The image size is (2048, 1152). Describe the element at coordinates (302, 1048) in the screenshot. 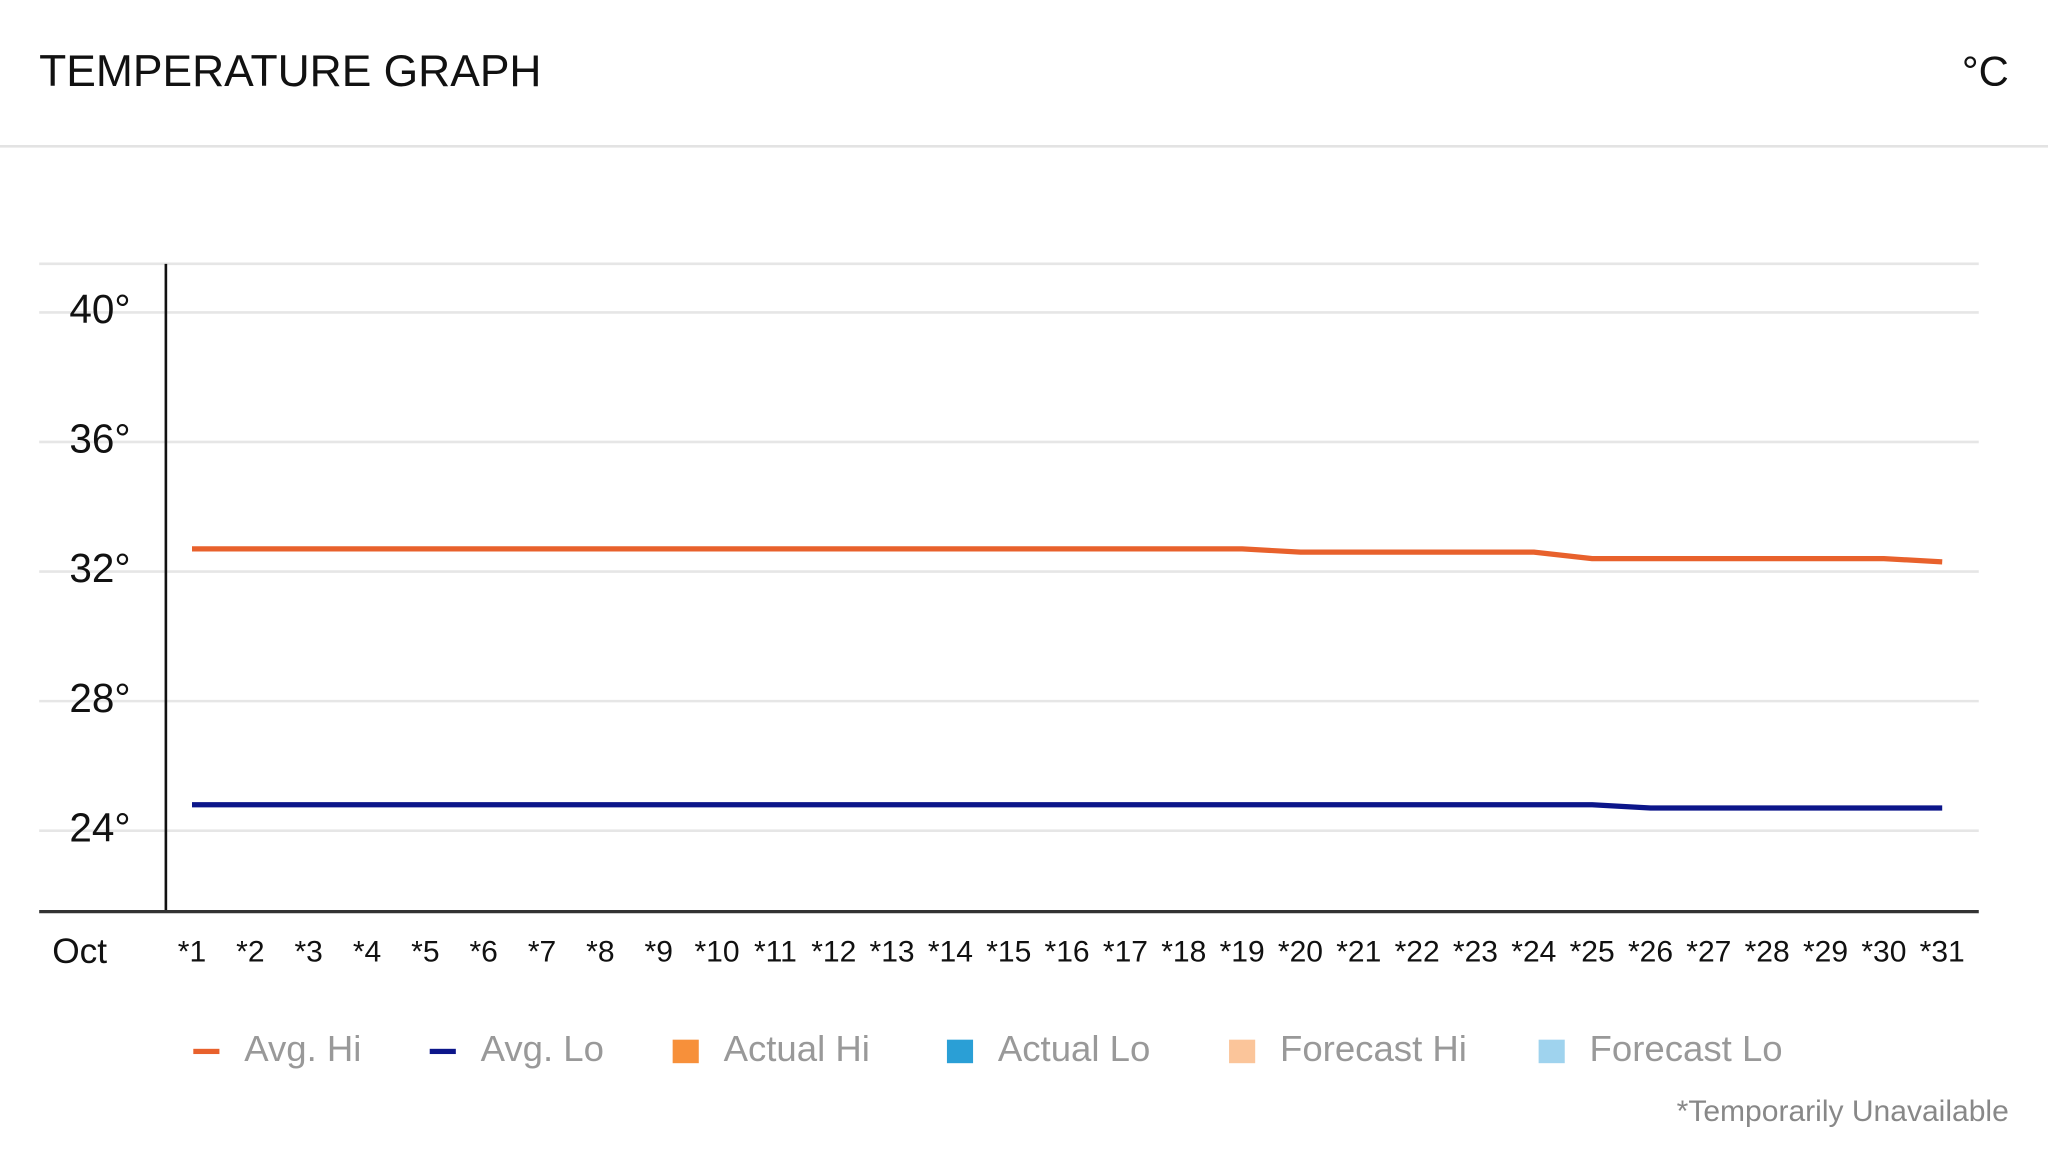

I see `legend-label: Avg. Hi` at that location.